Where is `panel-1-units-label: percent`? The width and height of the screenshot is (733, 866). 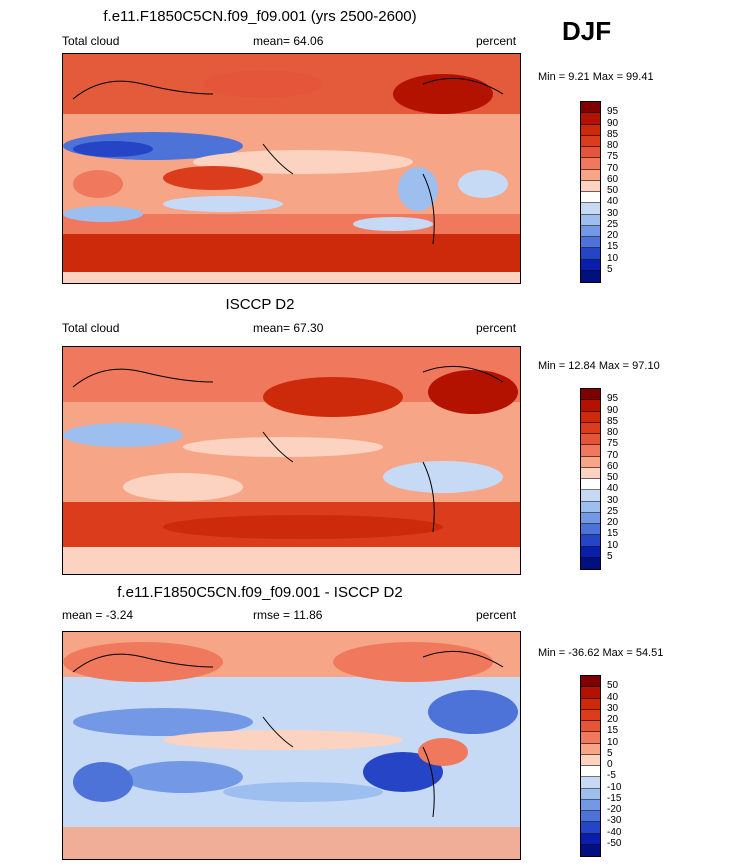 panel-1-units-label: percent is located at coordinates (496, 41).